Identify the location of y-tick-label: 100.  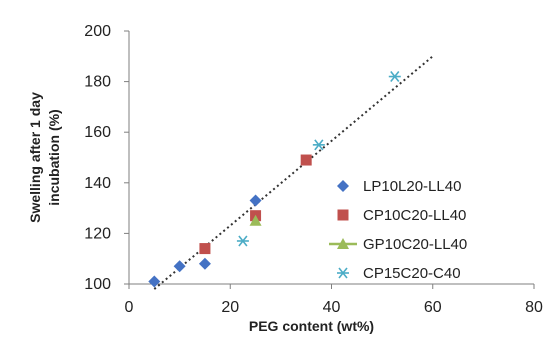
(97, 284).